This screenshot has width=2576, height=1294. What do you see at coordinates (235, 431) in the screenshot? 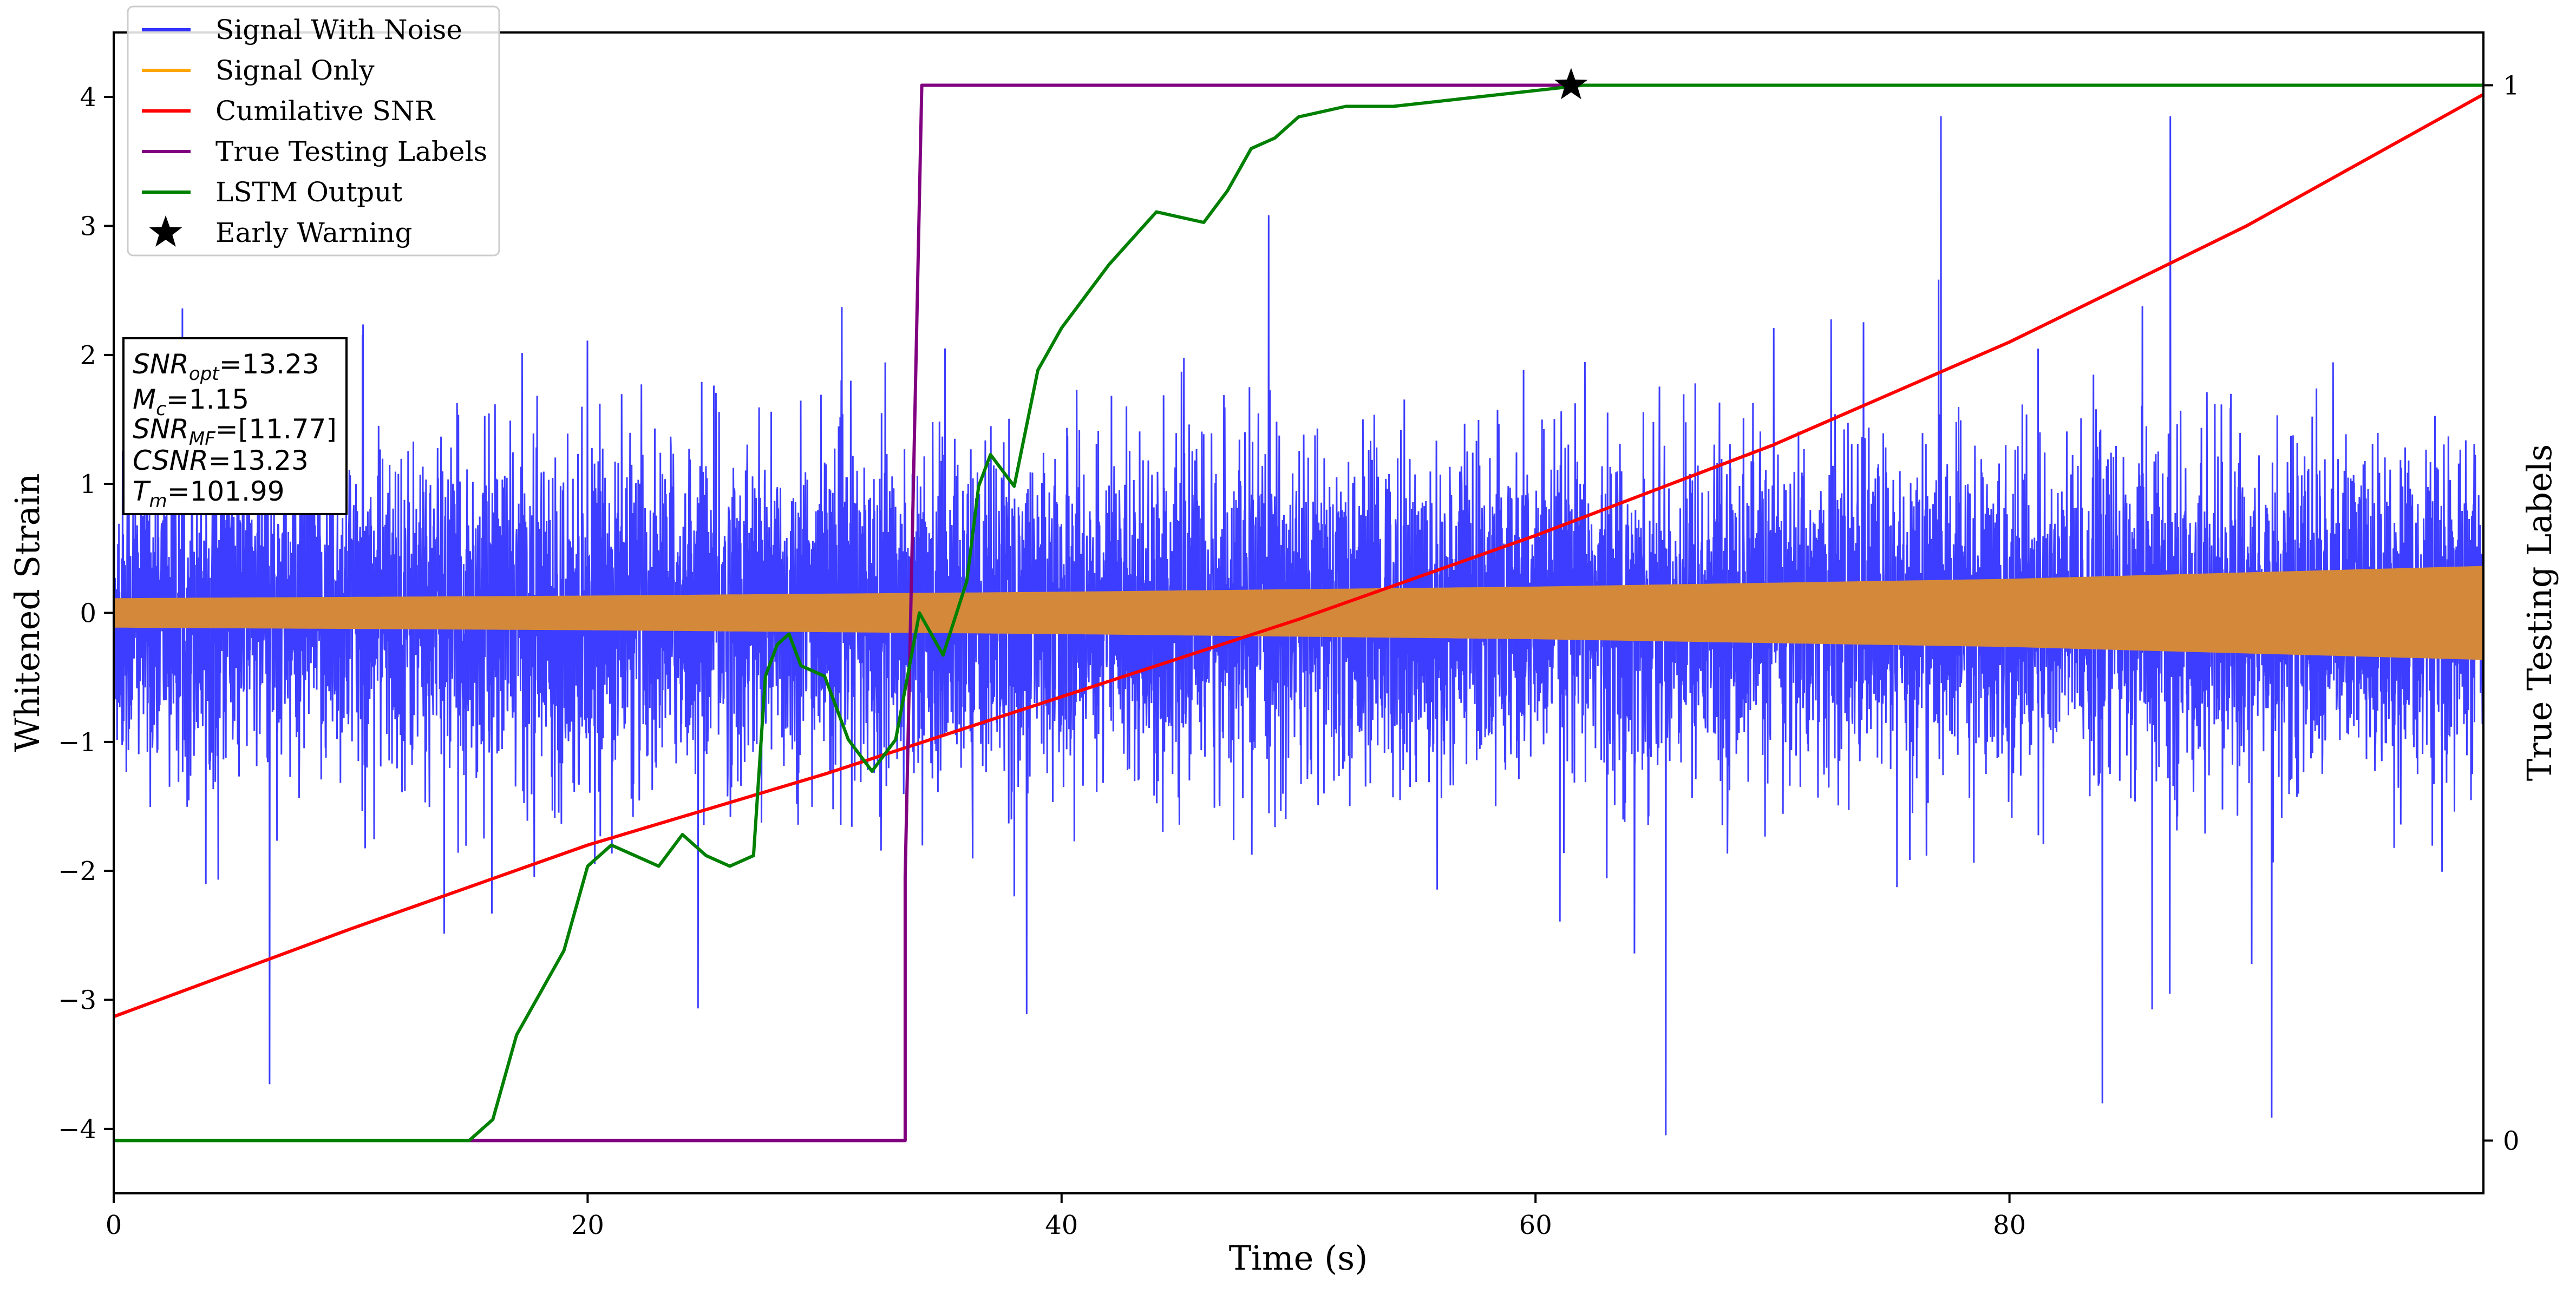
I see `param-snr-mf: SNRMF=[11.77]` at bounding box center [235, 431].